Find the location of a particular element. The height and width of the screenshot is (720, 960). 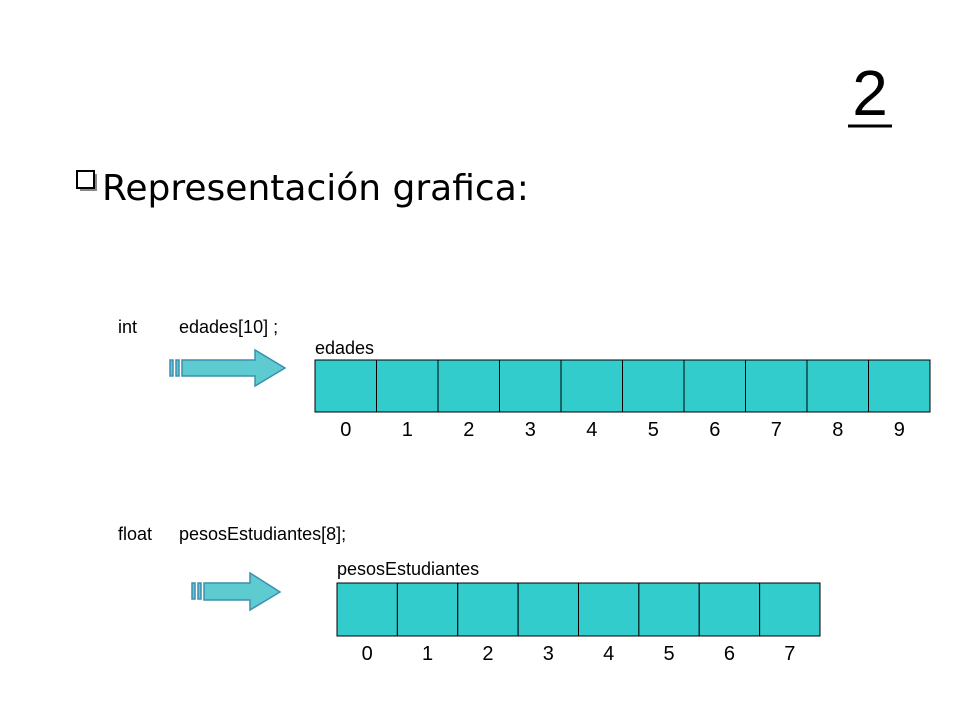

slide-number: 2 is located at coordinates (870, 93).